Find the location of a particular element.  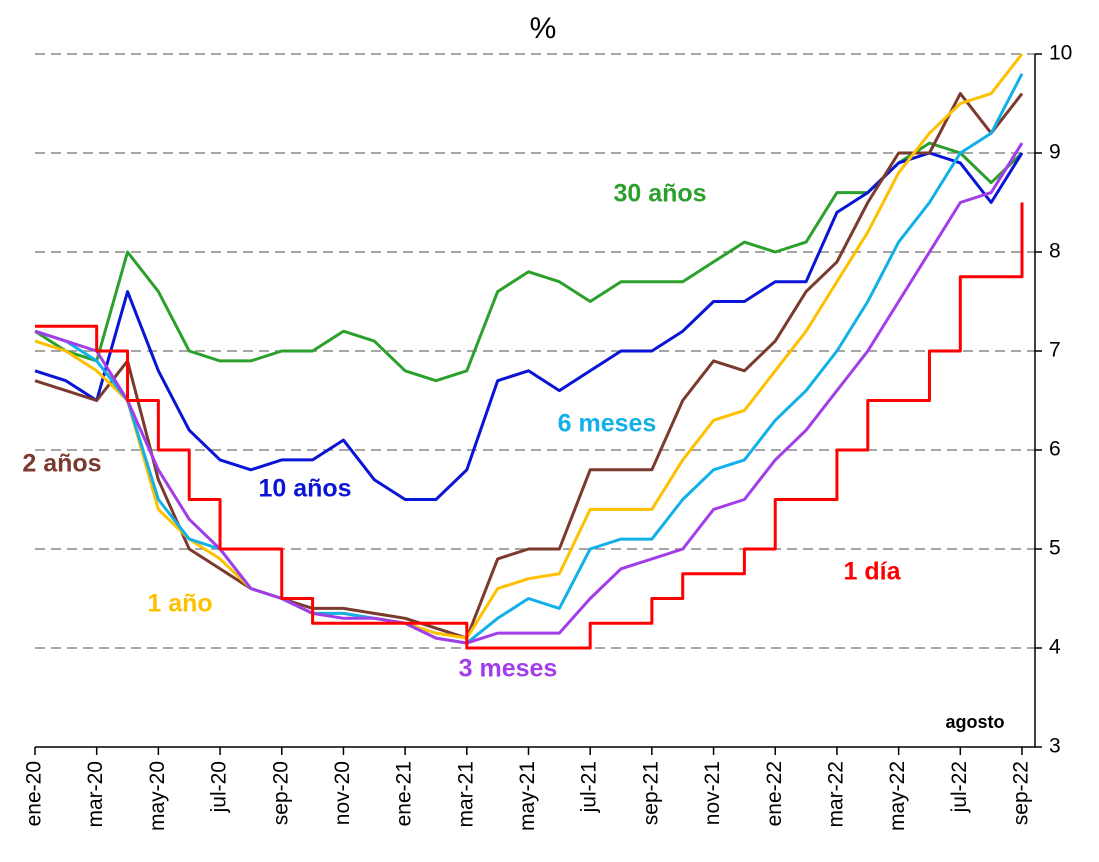

series-label: 1 día is located at coordinates (873, 572).